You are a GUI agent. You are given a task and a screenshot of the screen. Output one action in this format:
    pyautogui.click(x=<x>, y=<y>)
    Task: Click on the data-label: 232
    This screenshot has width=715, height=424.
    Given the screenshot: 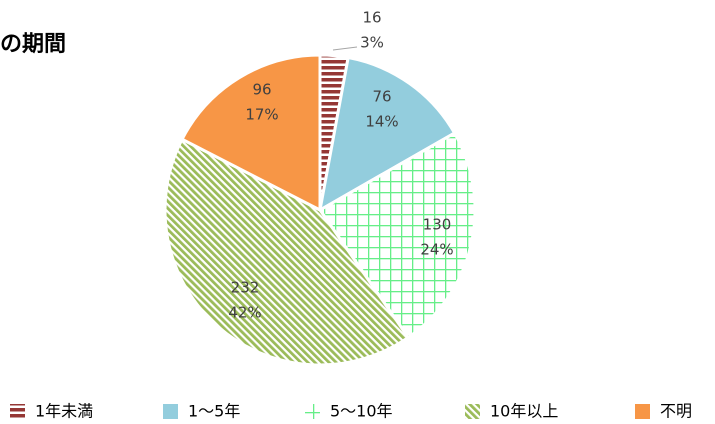 What is the action you would take?
    pyautogui.click(x=245, y=288)
    